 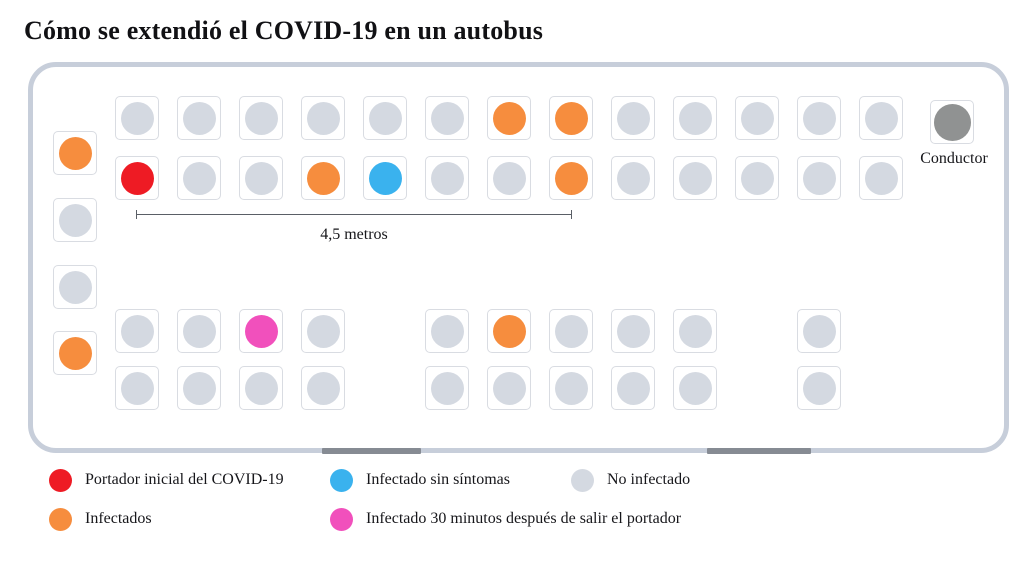 What do you see at coordinates (354, 214) in the screenshot?
I see `distance-line` at bounding box center [354, 214].